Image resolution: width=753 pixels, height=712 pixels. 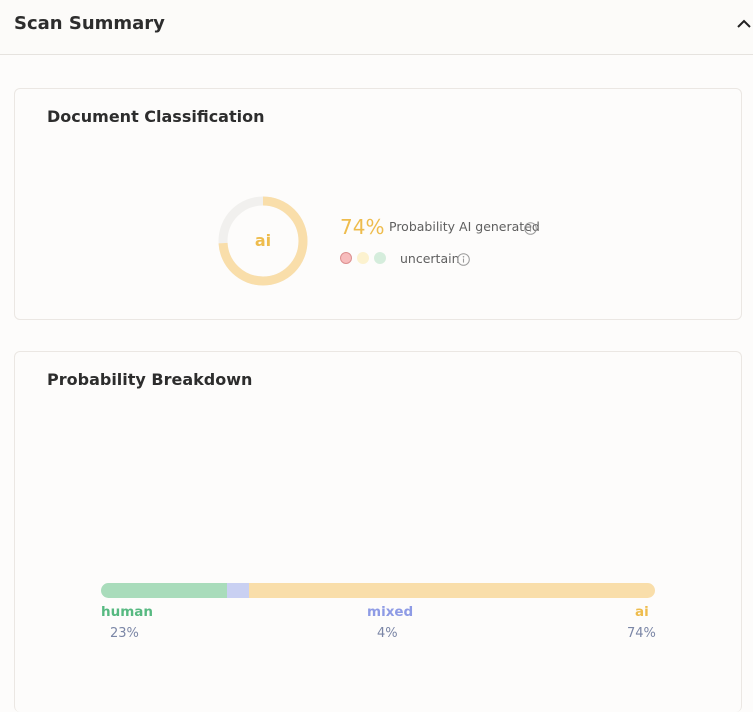 What do you see at coordinates (363, 258) in the screenshot?
I see `confidence-dot-medium` at bounding box center [363, 258].